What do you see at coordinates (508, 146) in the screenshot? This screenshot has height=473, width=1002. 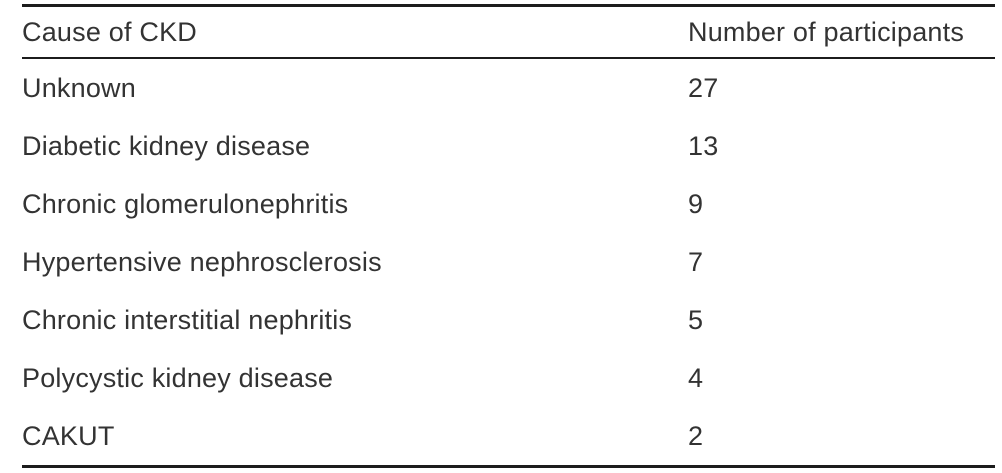 I see `table-row: Diabetic kidney disease 13` at bounding box center [508, 146].